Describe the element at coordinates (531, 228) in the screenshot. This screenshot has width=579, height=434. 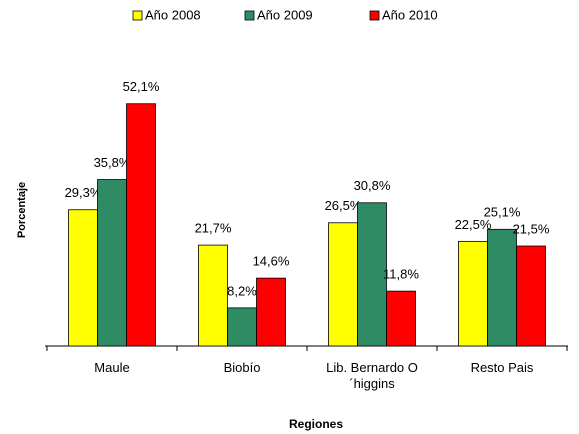
I see `data-label: 21,5%` at that location.